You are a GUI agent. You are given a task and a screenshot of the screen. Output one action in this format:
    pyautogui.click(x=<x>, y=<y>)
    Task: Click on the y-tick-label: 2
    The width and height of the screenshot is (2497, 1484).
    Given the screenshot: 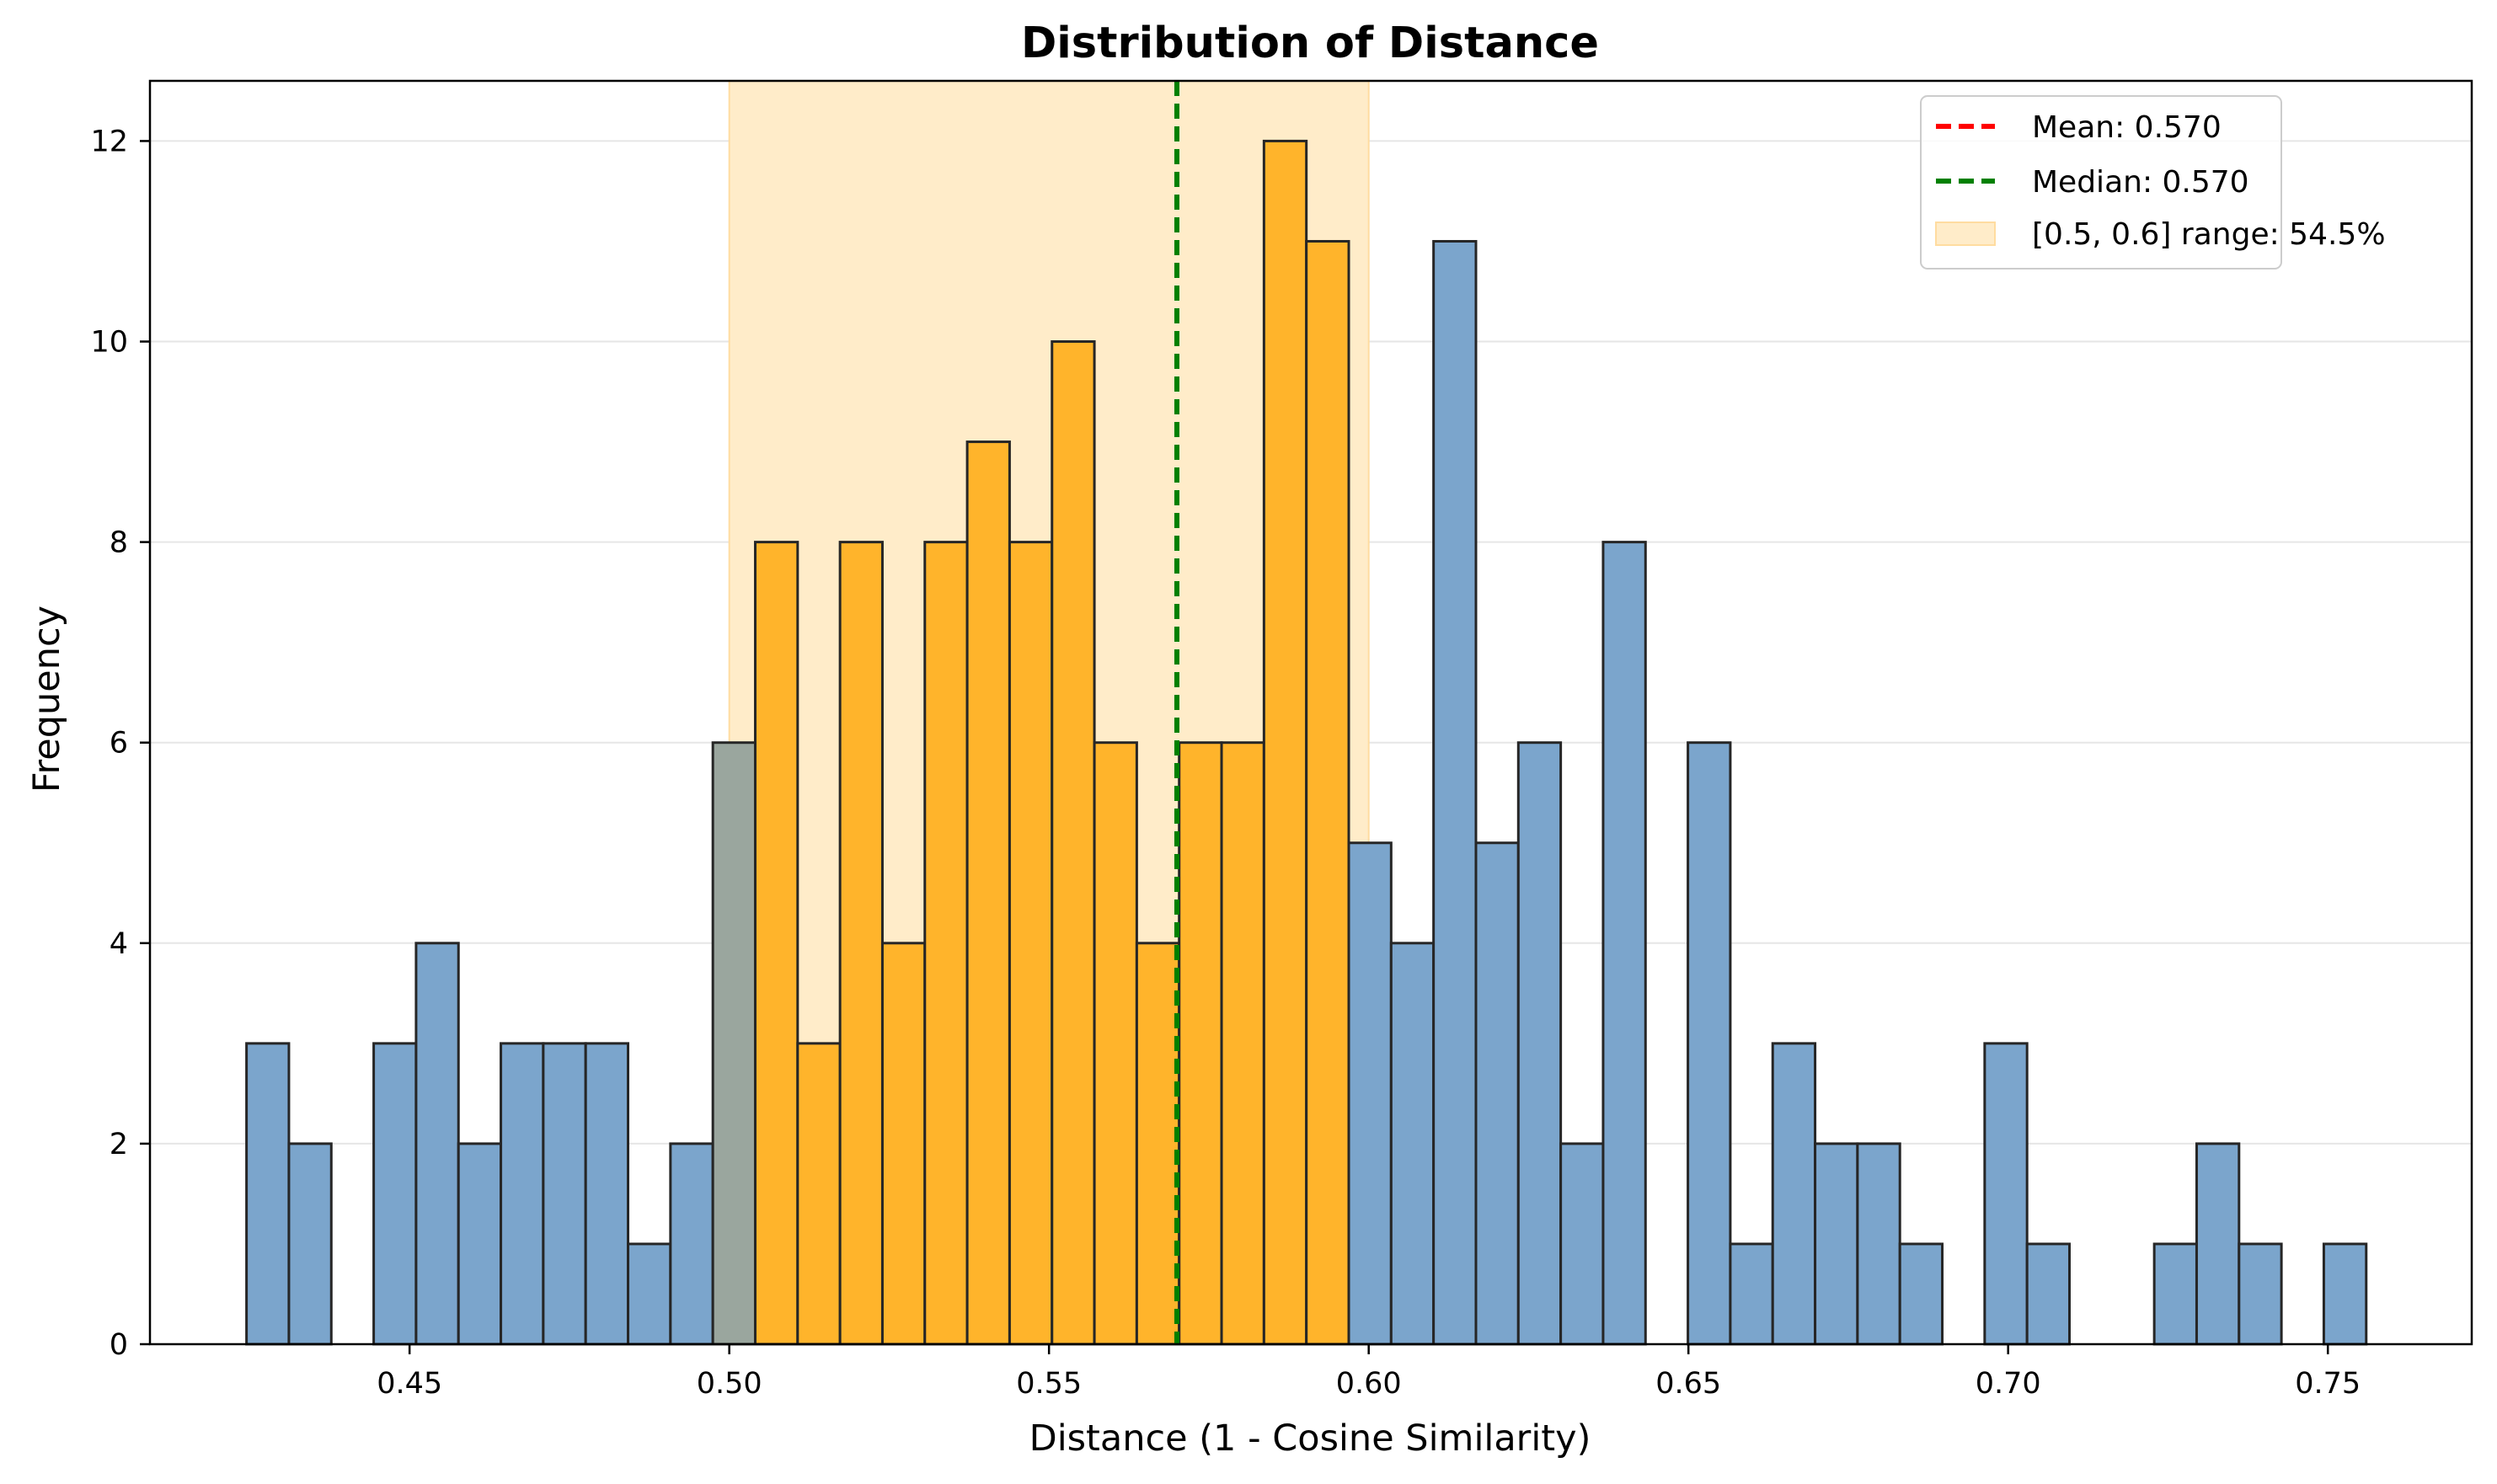 What is the action you would take?
    pyautogui.click(x=119, y=1144)
    